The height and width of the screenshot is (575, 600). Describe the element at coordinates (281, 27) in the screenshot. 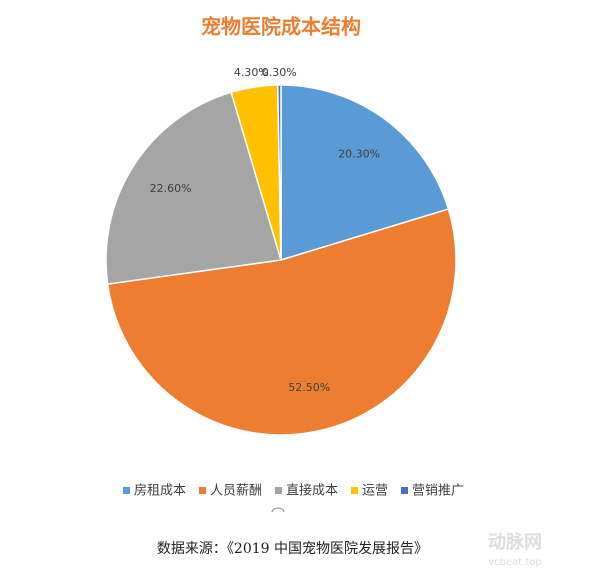

I see `chart-title: 宠物医院成本结构` at that location.